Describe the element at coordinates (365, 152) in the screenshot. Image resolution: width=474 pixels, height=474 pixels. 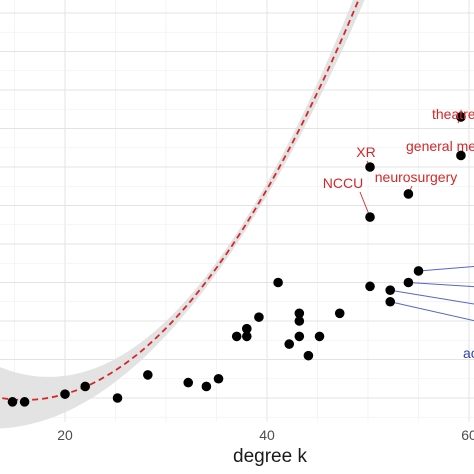
I see `point-label: XR` at that location.